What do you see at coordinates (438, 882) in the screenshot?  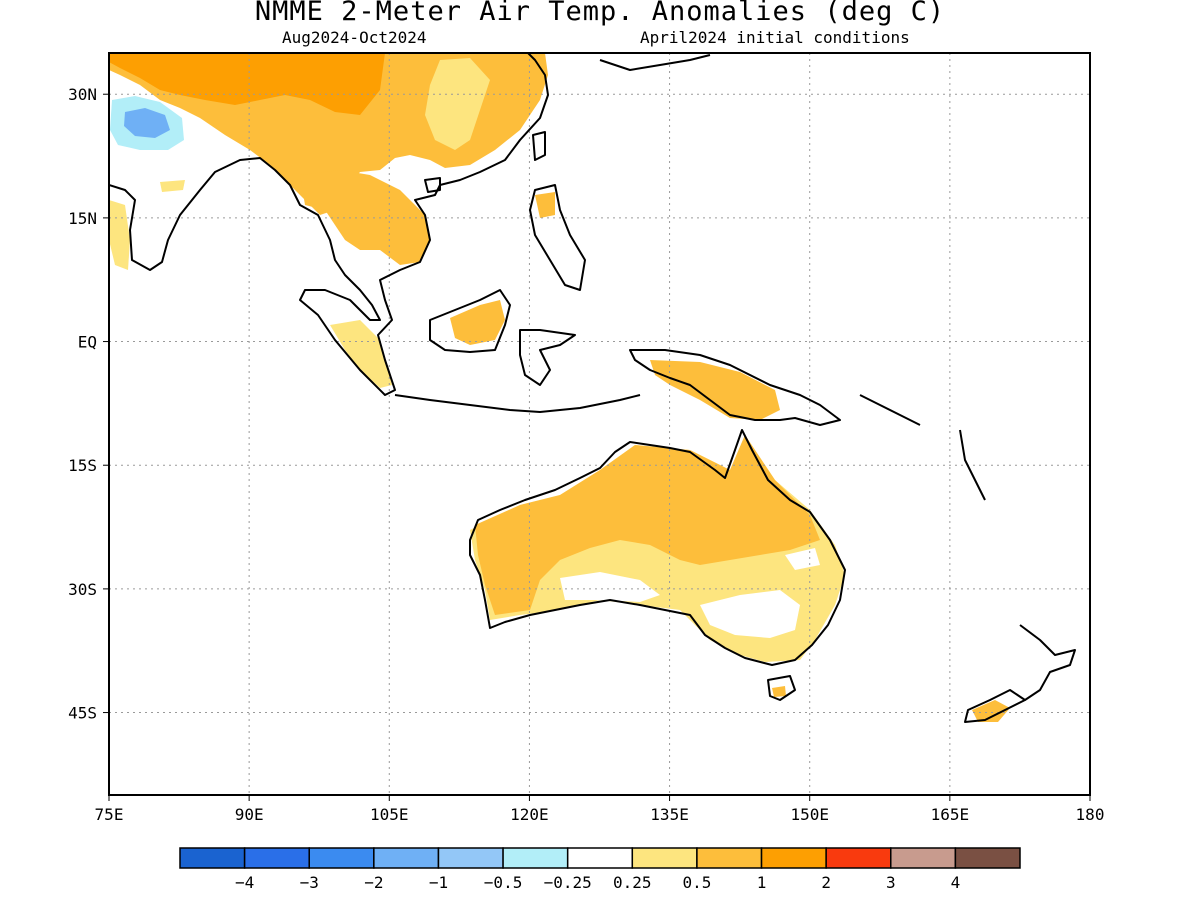 I see `colorbar-label: −1` at bounding box center [438, 882].